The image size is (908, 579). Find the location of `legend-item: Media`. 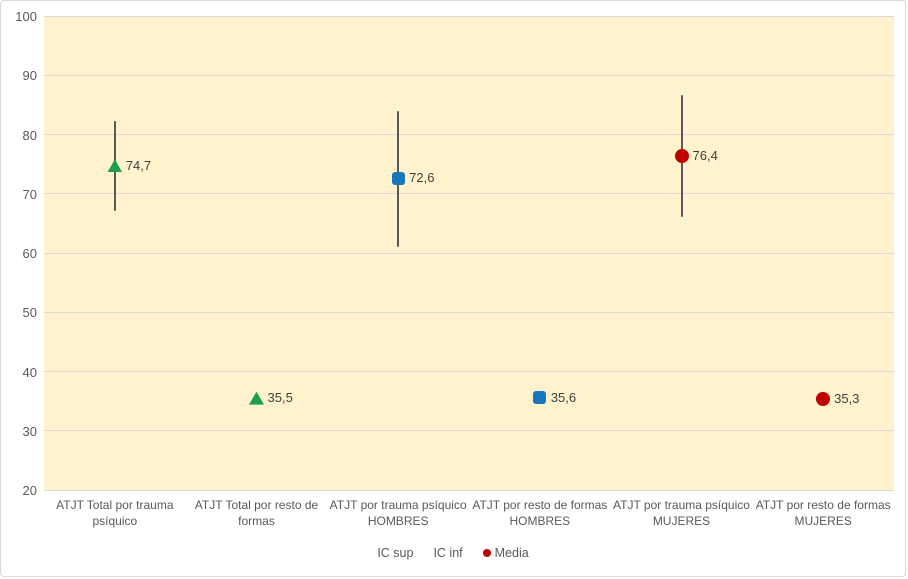

legend-item: Media is located at coordinates (505, 553).